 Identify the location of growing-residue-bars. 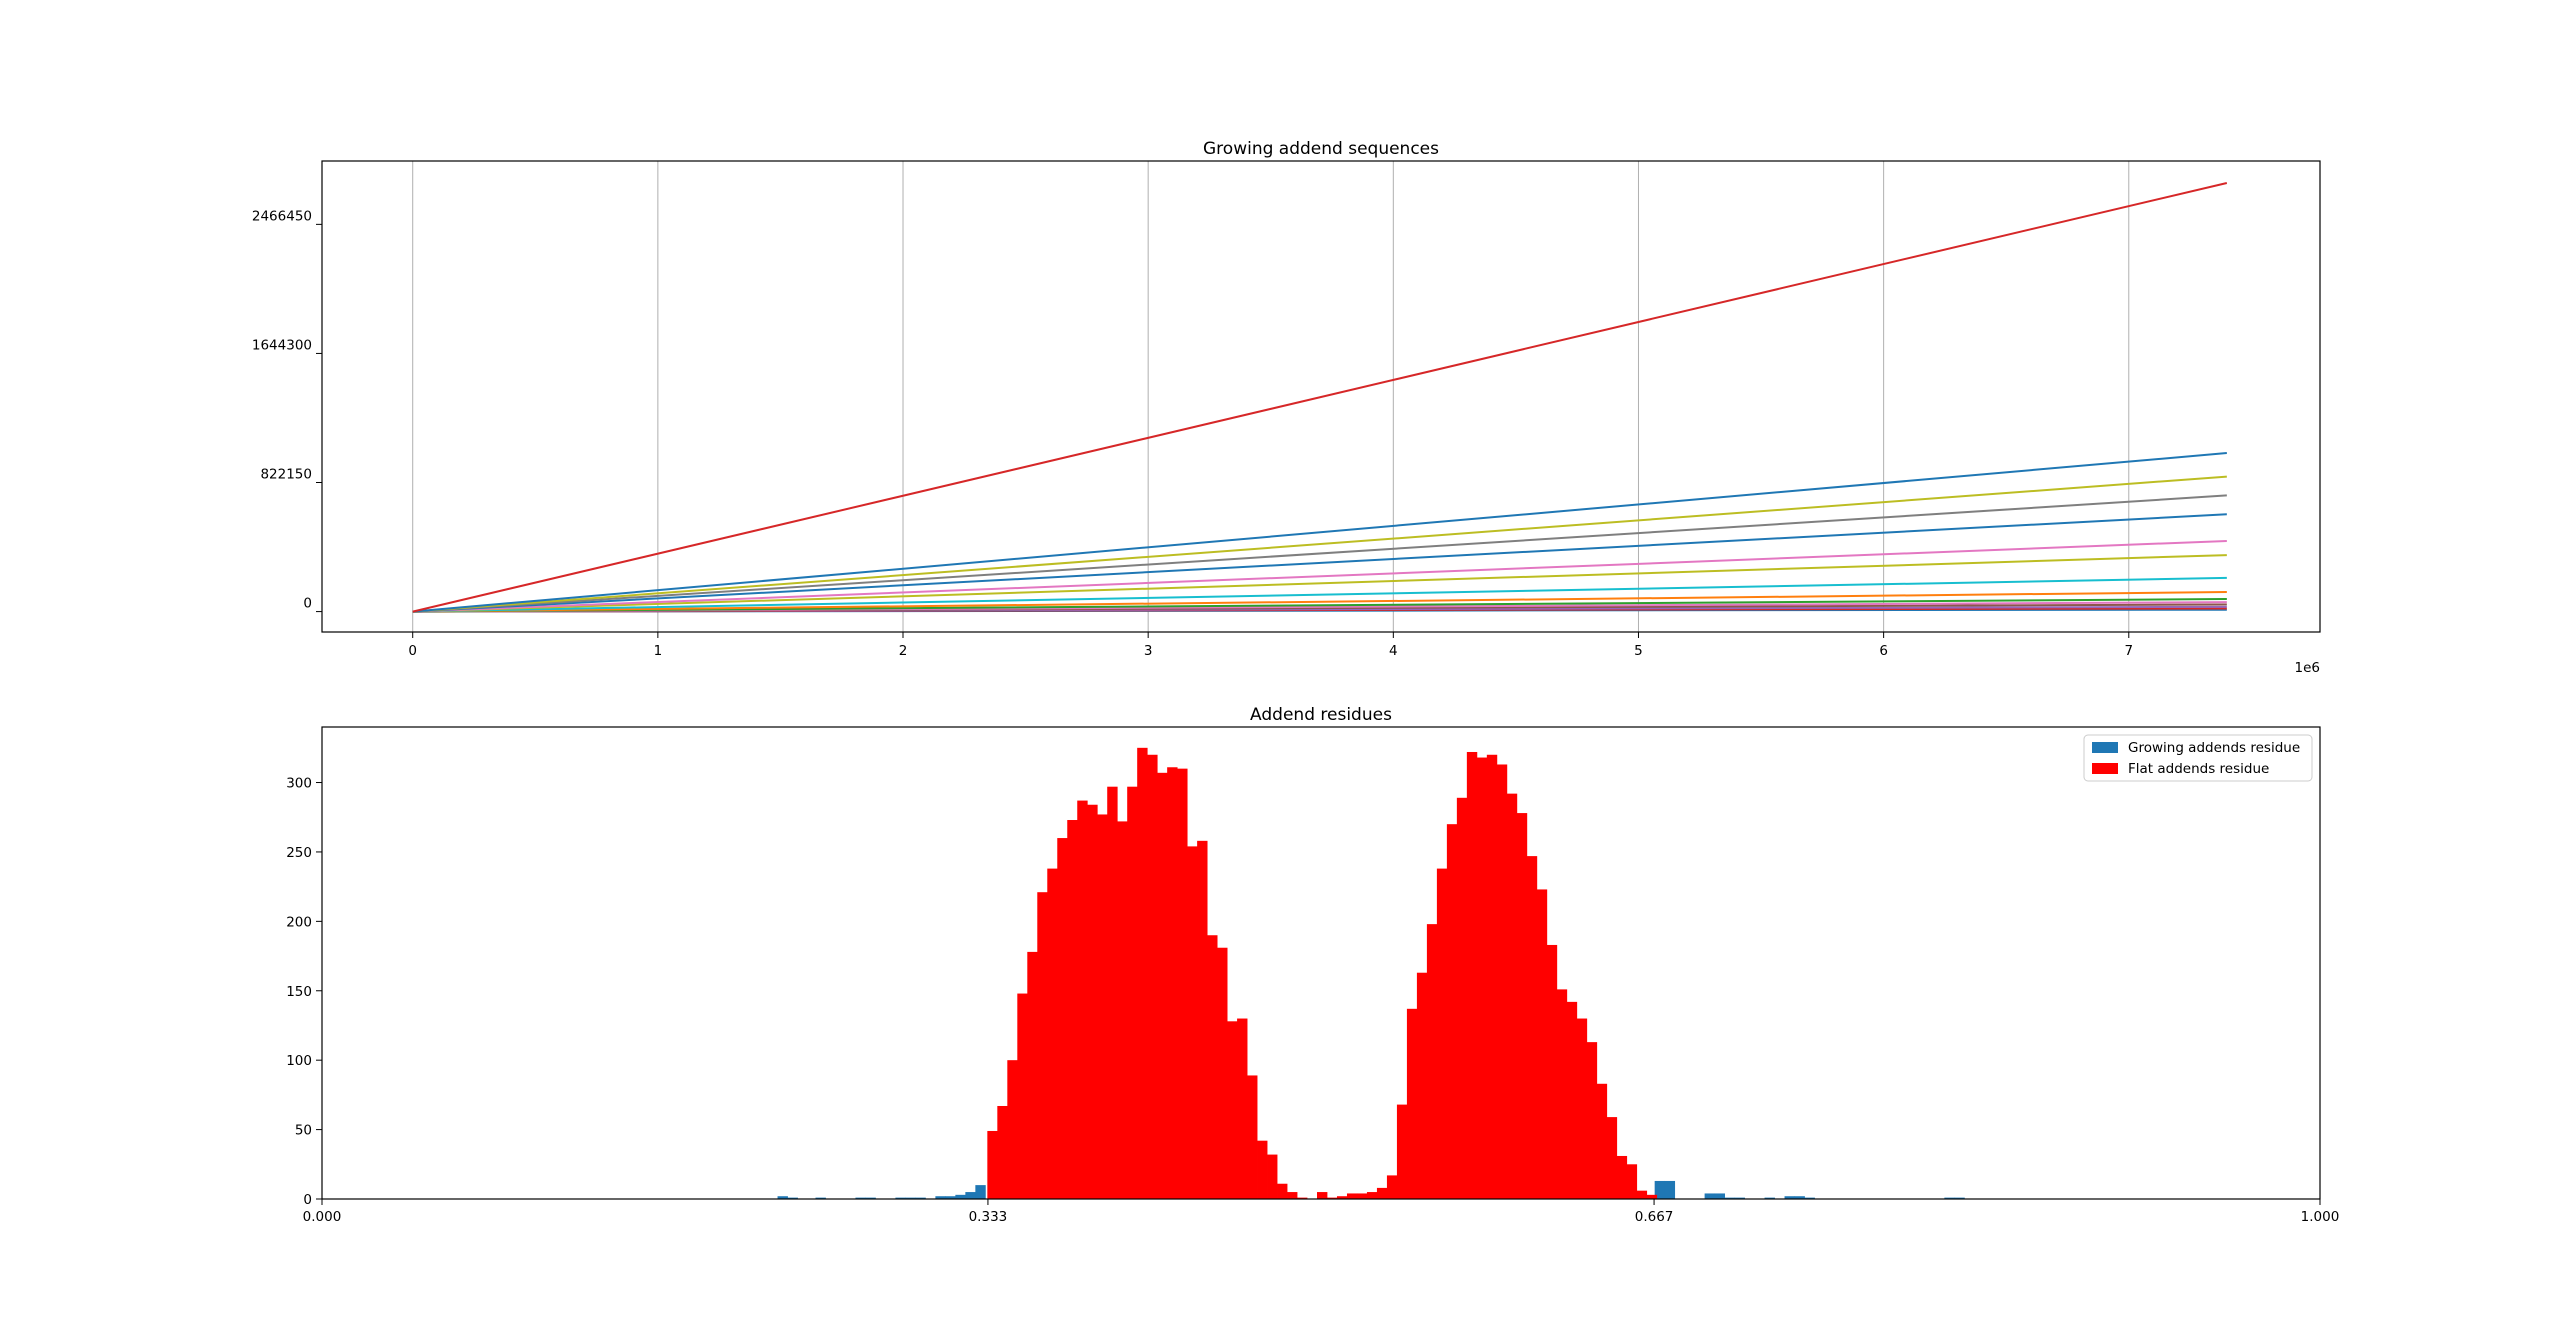
(1371, 1189).